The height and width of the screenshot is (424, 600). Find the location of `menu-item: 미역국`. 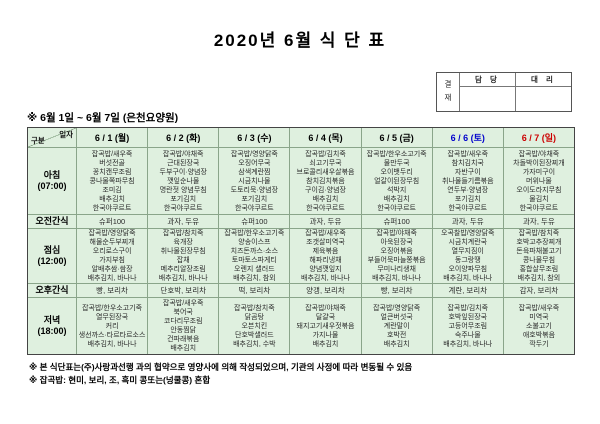

menu-item: 미역국 is located at coordinates (539, 317).